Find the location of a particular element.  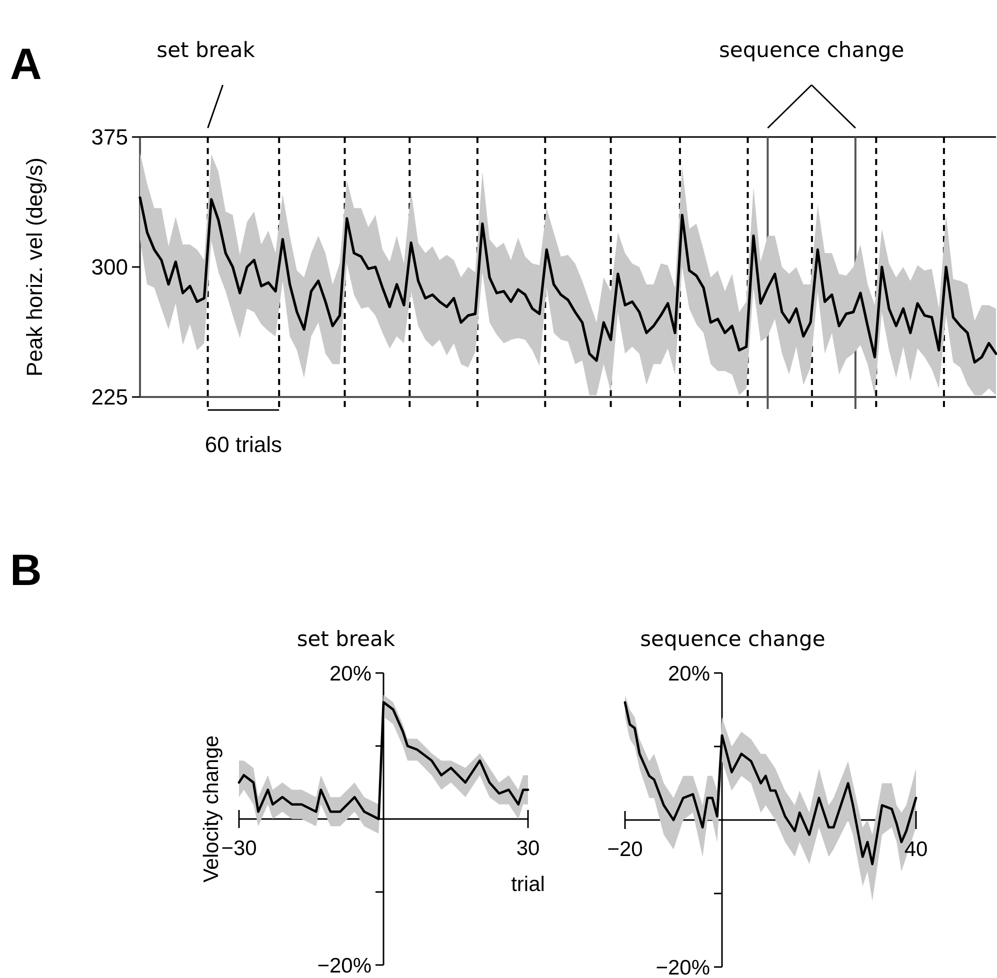

y-axis-title: Peak horiz. vel (deg/s) is located at coordinates (34, 267).